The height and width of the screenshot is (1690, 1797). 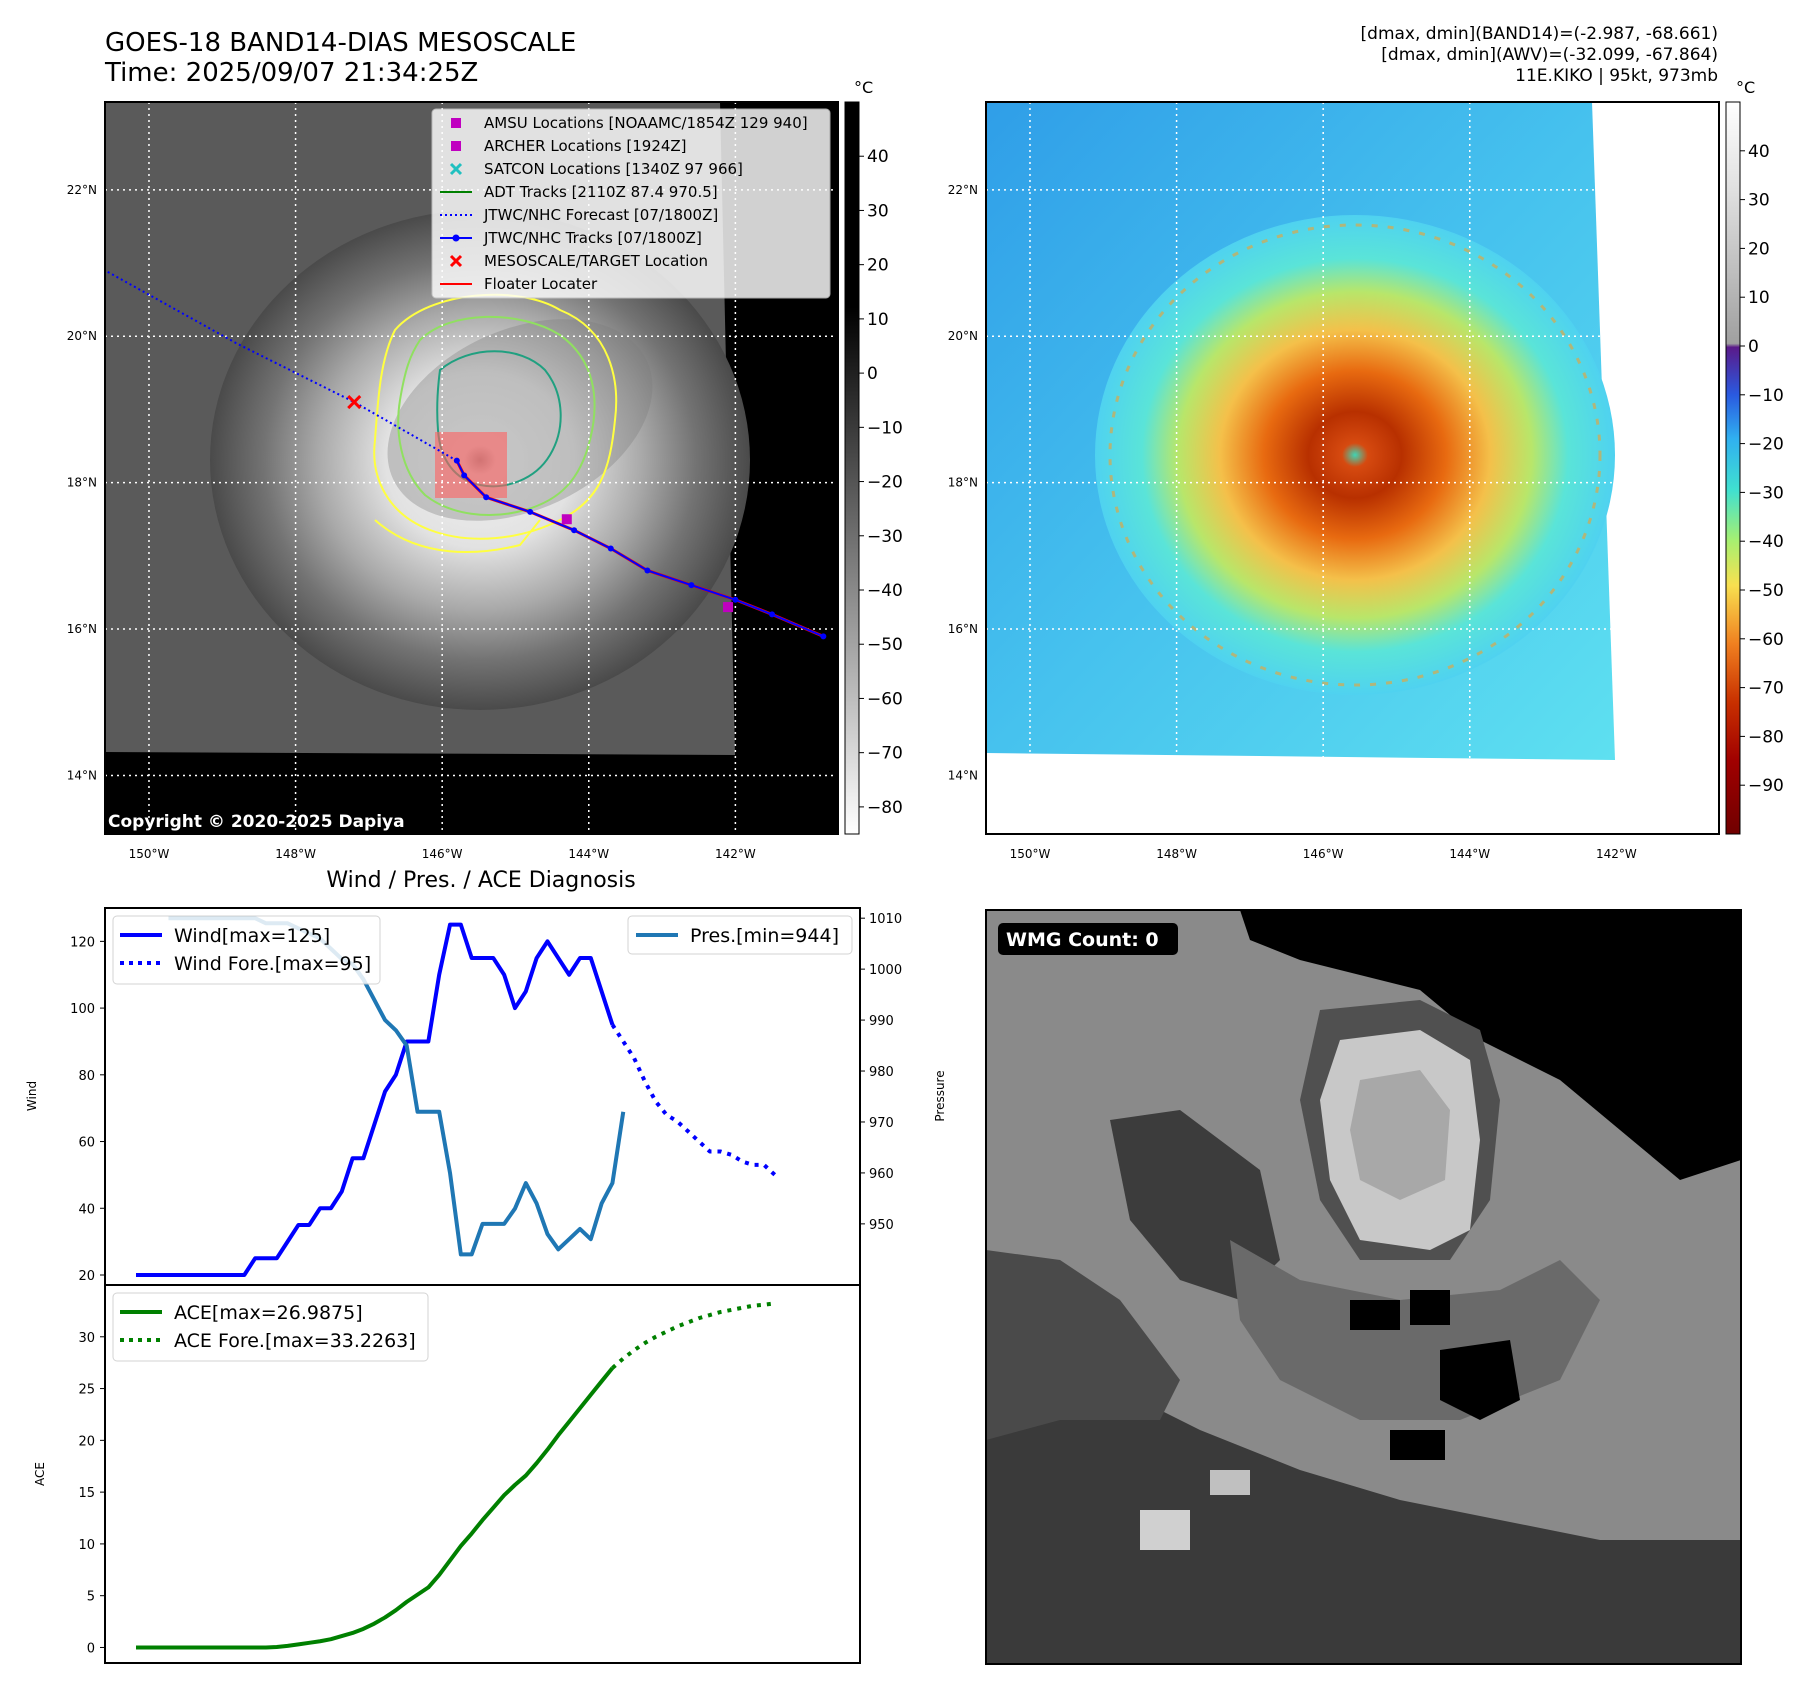 I want to click on copyright-text: Copyright © 2020-2025 Dapiya, so click(x=256, y=822).